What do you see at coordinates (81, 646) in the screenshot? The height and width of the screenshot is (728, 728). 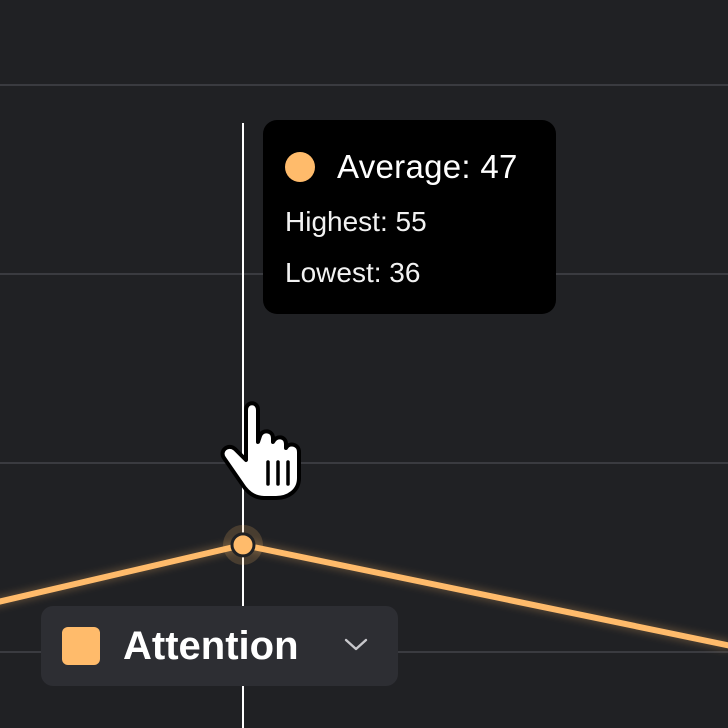 I see `legend-swatch` at bounding box center [81, 646].